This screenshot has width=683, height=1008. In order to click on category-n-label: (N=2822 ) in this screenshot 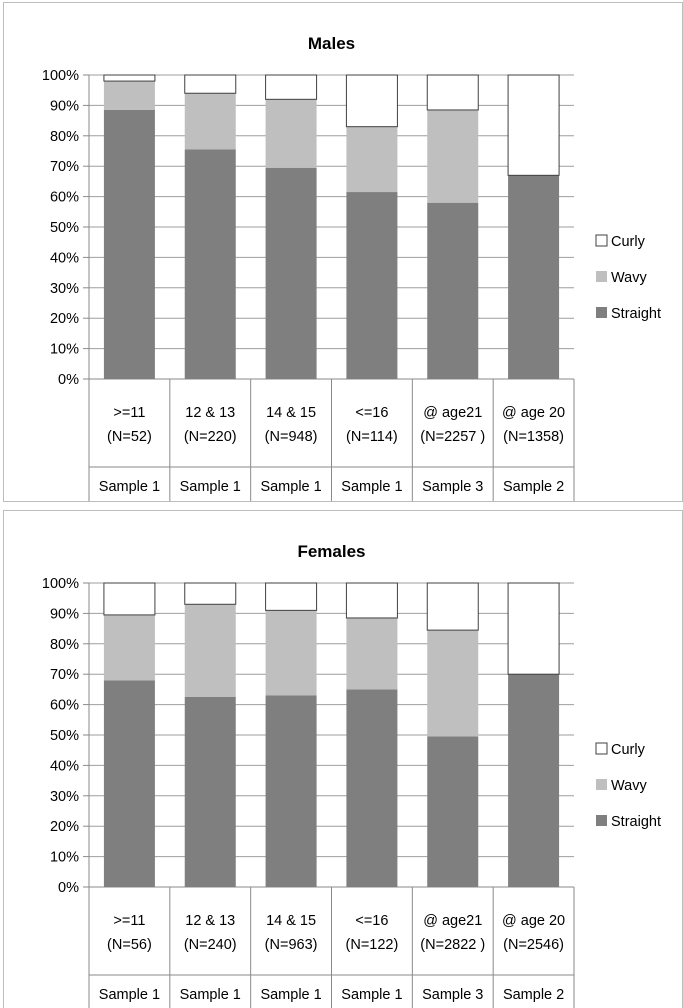, I will do `click(452, 945)`.